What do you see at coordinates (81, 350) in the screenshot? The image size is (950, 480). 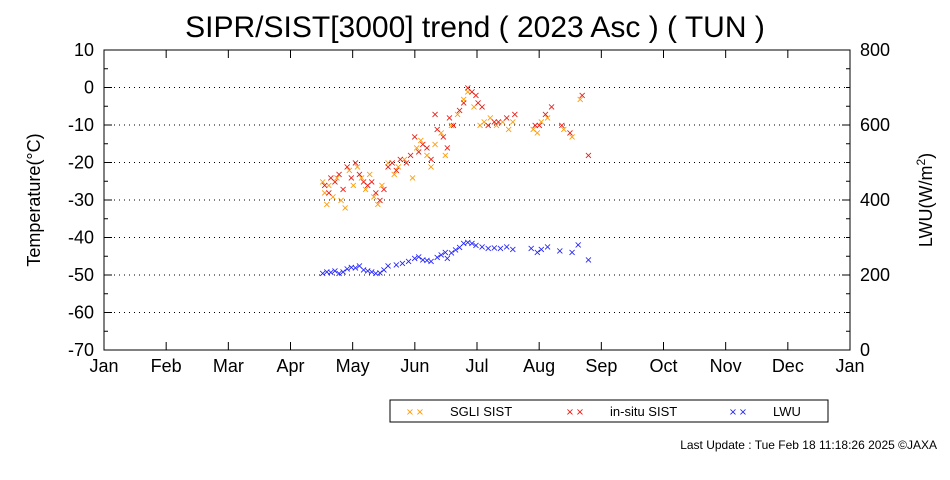 I see `y-tick-label: -70` at bounding box center [81, 350].